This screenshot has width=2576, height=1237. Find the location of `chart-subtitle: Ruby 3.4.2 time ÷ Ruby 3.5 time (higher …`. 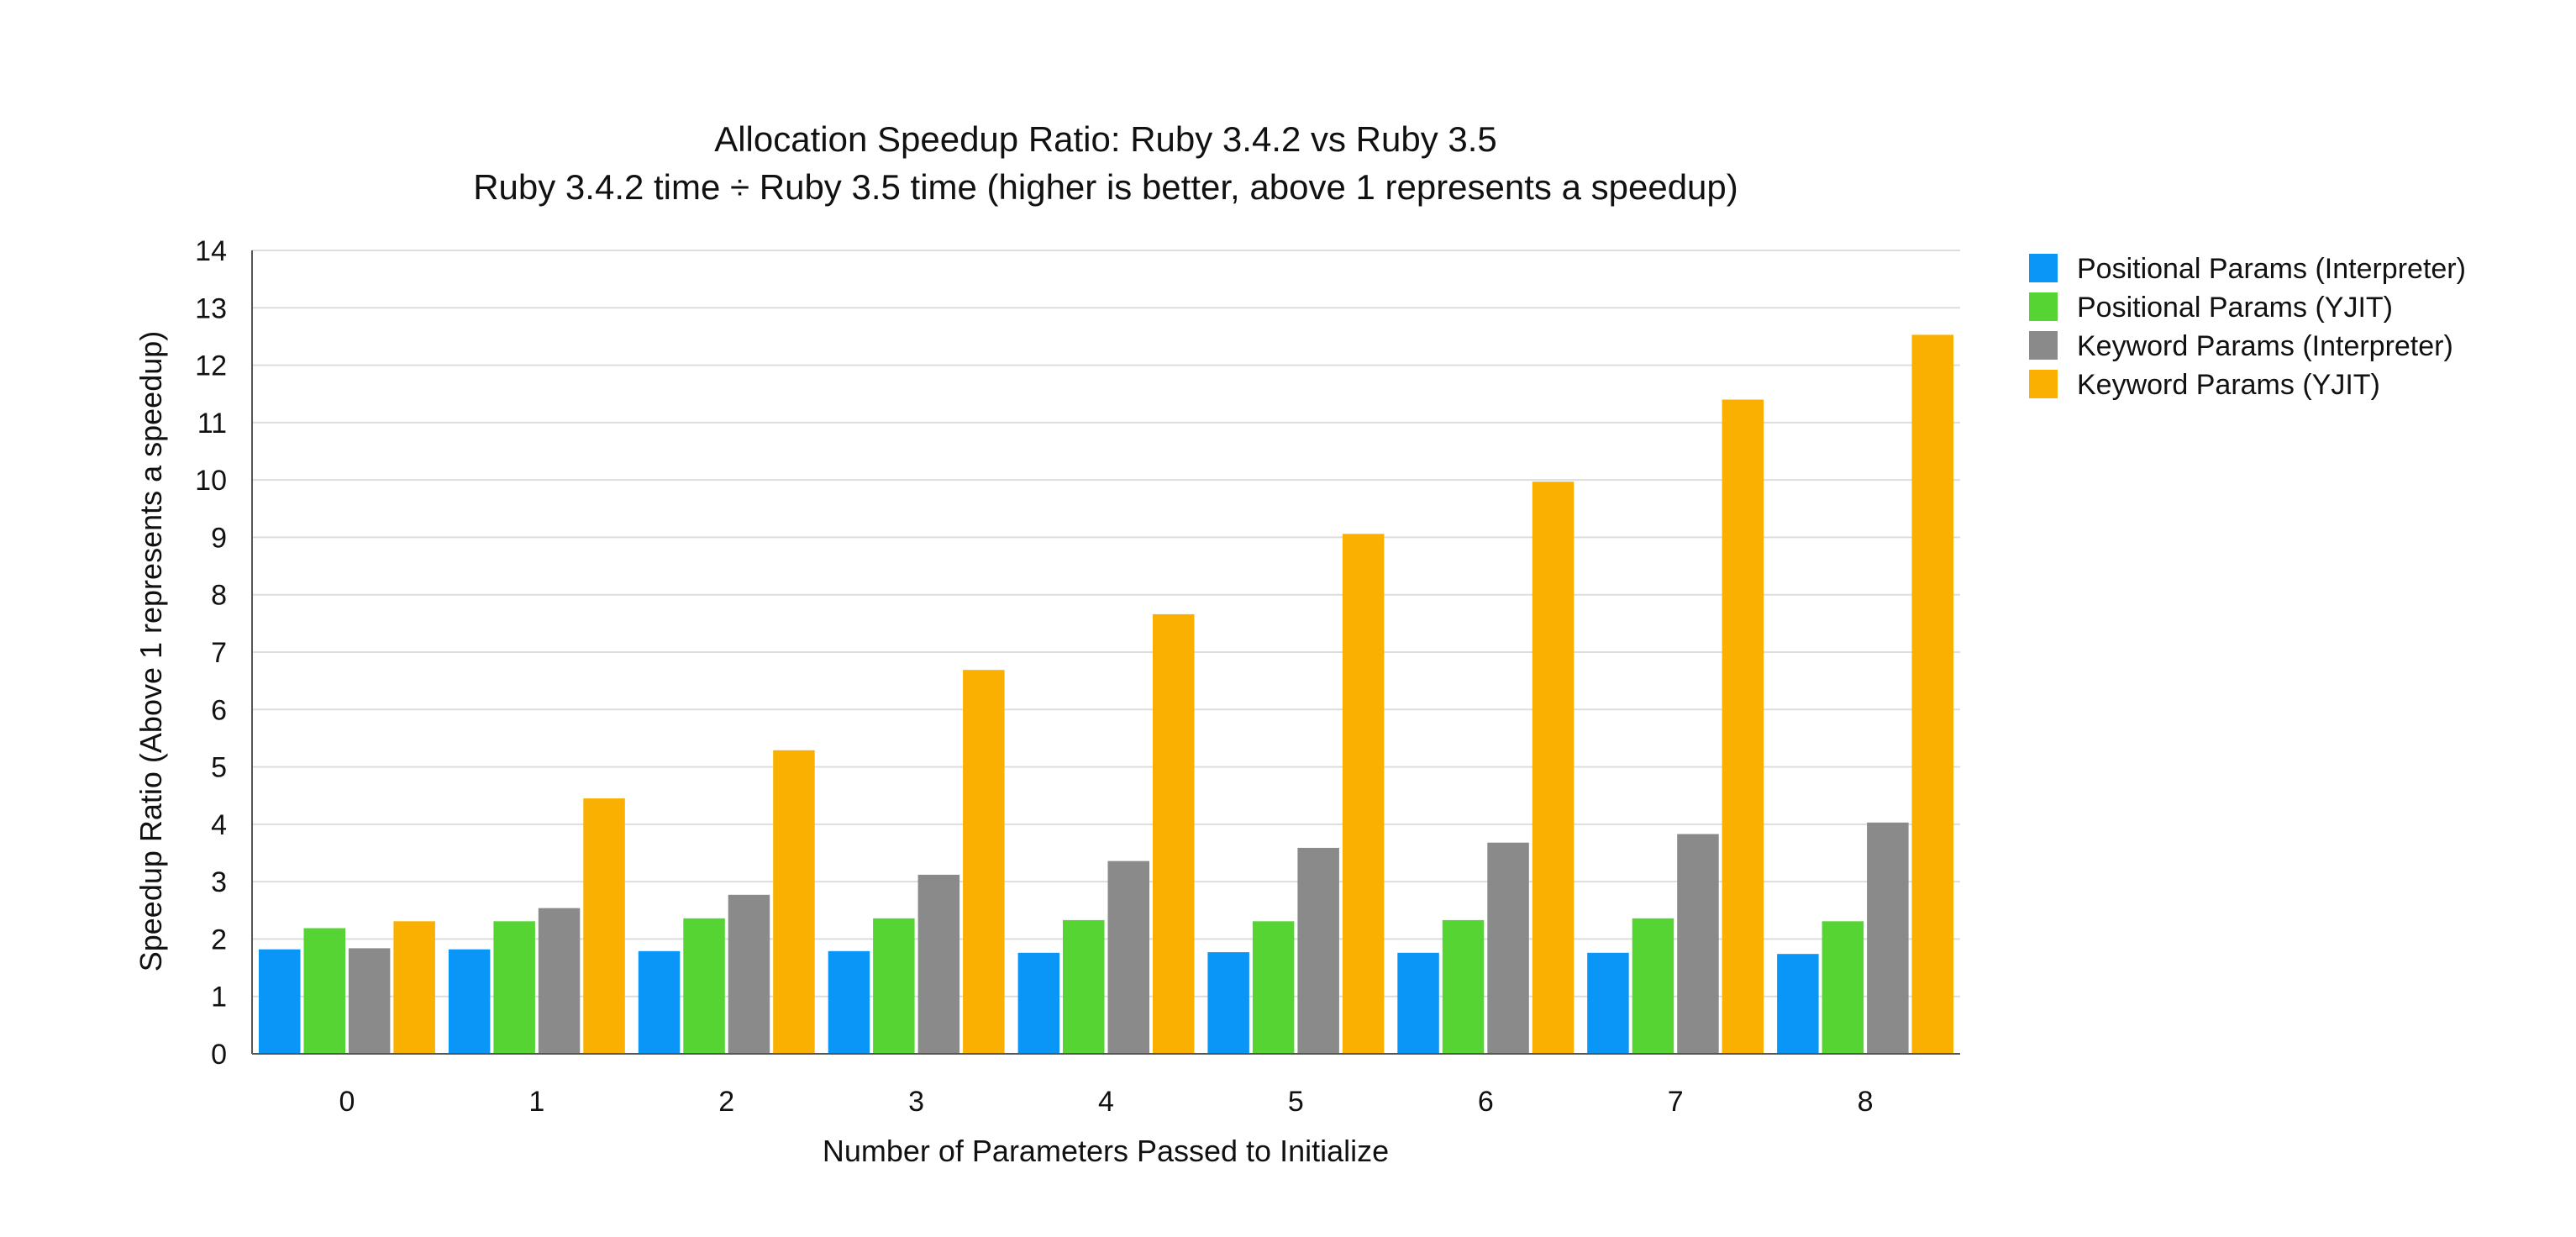

chart-subtitle: Ruby 3.4.2 time ÷ Ruby 3.5 time (higher … is located at coordinates (1105, 187).